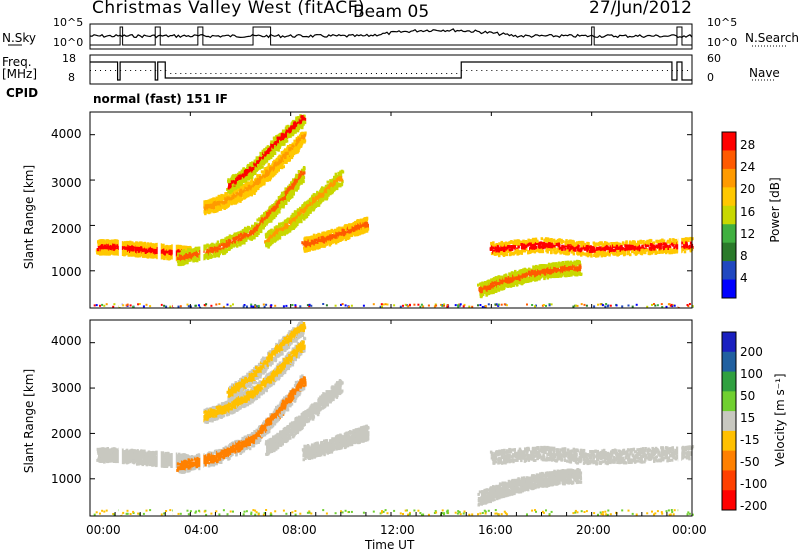  What do you see at coordinates (69, 58) in the screenshot?
I see `freq-tick-top: 18` at bounding box center [69, 58].